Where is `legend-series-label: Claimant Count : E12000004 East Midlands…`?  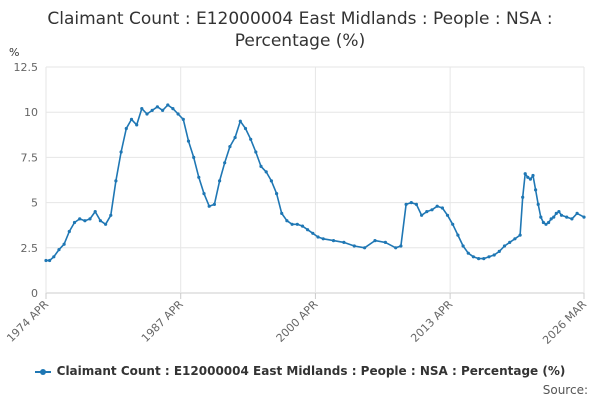 legend-series-label: Claimant Count : E12000004 East Midlands… is located at coordinates (311, 371).